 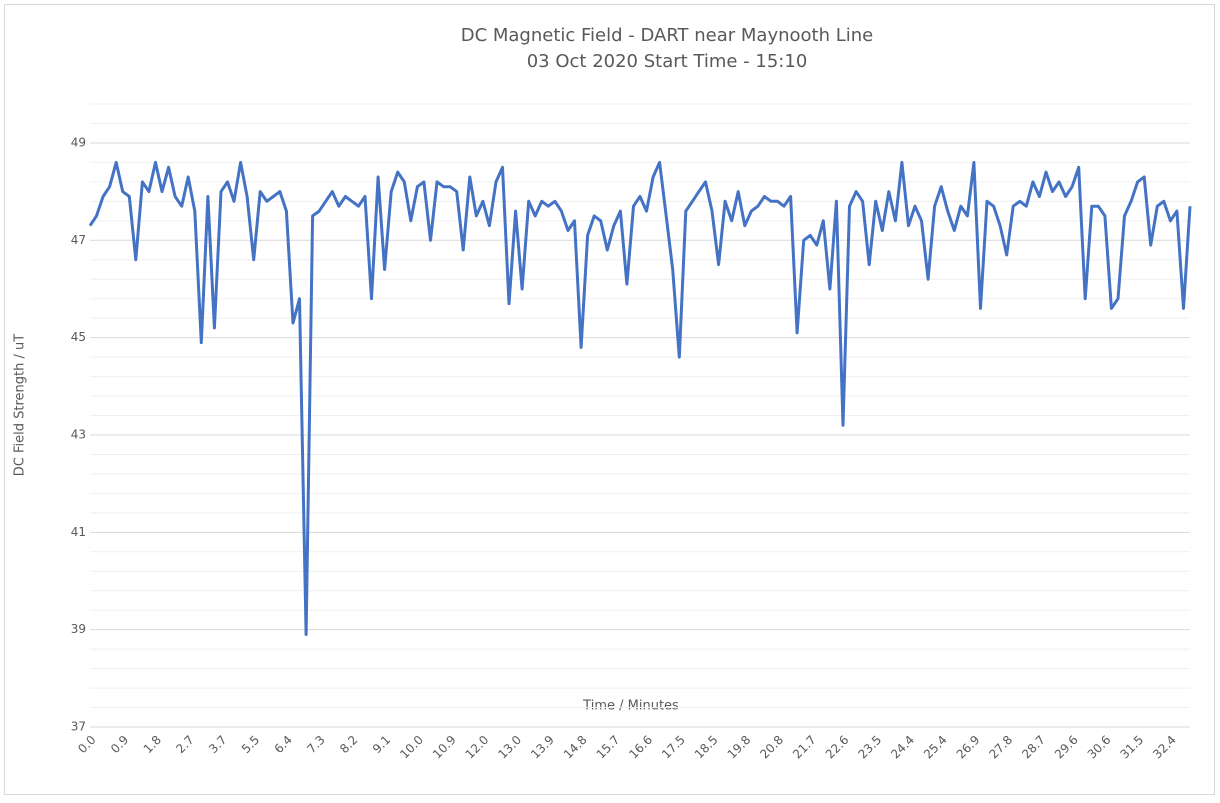 What do you see at coordinates (78, 142) in the screenshot?
I see `y-tick-label: 49` at bounding box center [78, 142].